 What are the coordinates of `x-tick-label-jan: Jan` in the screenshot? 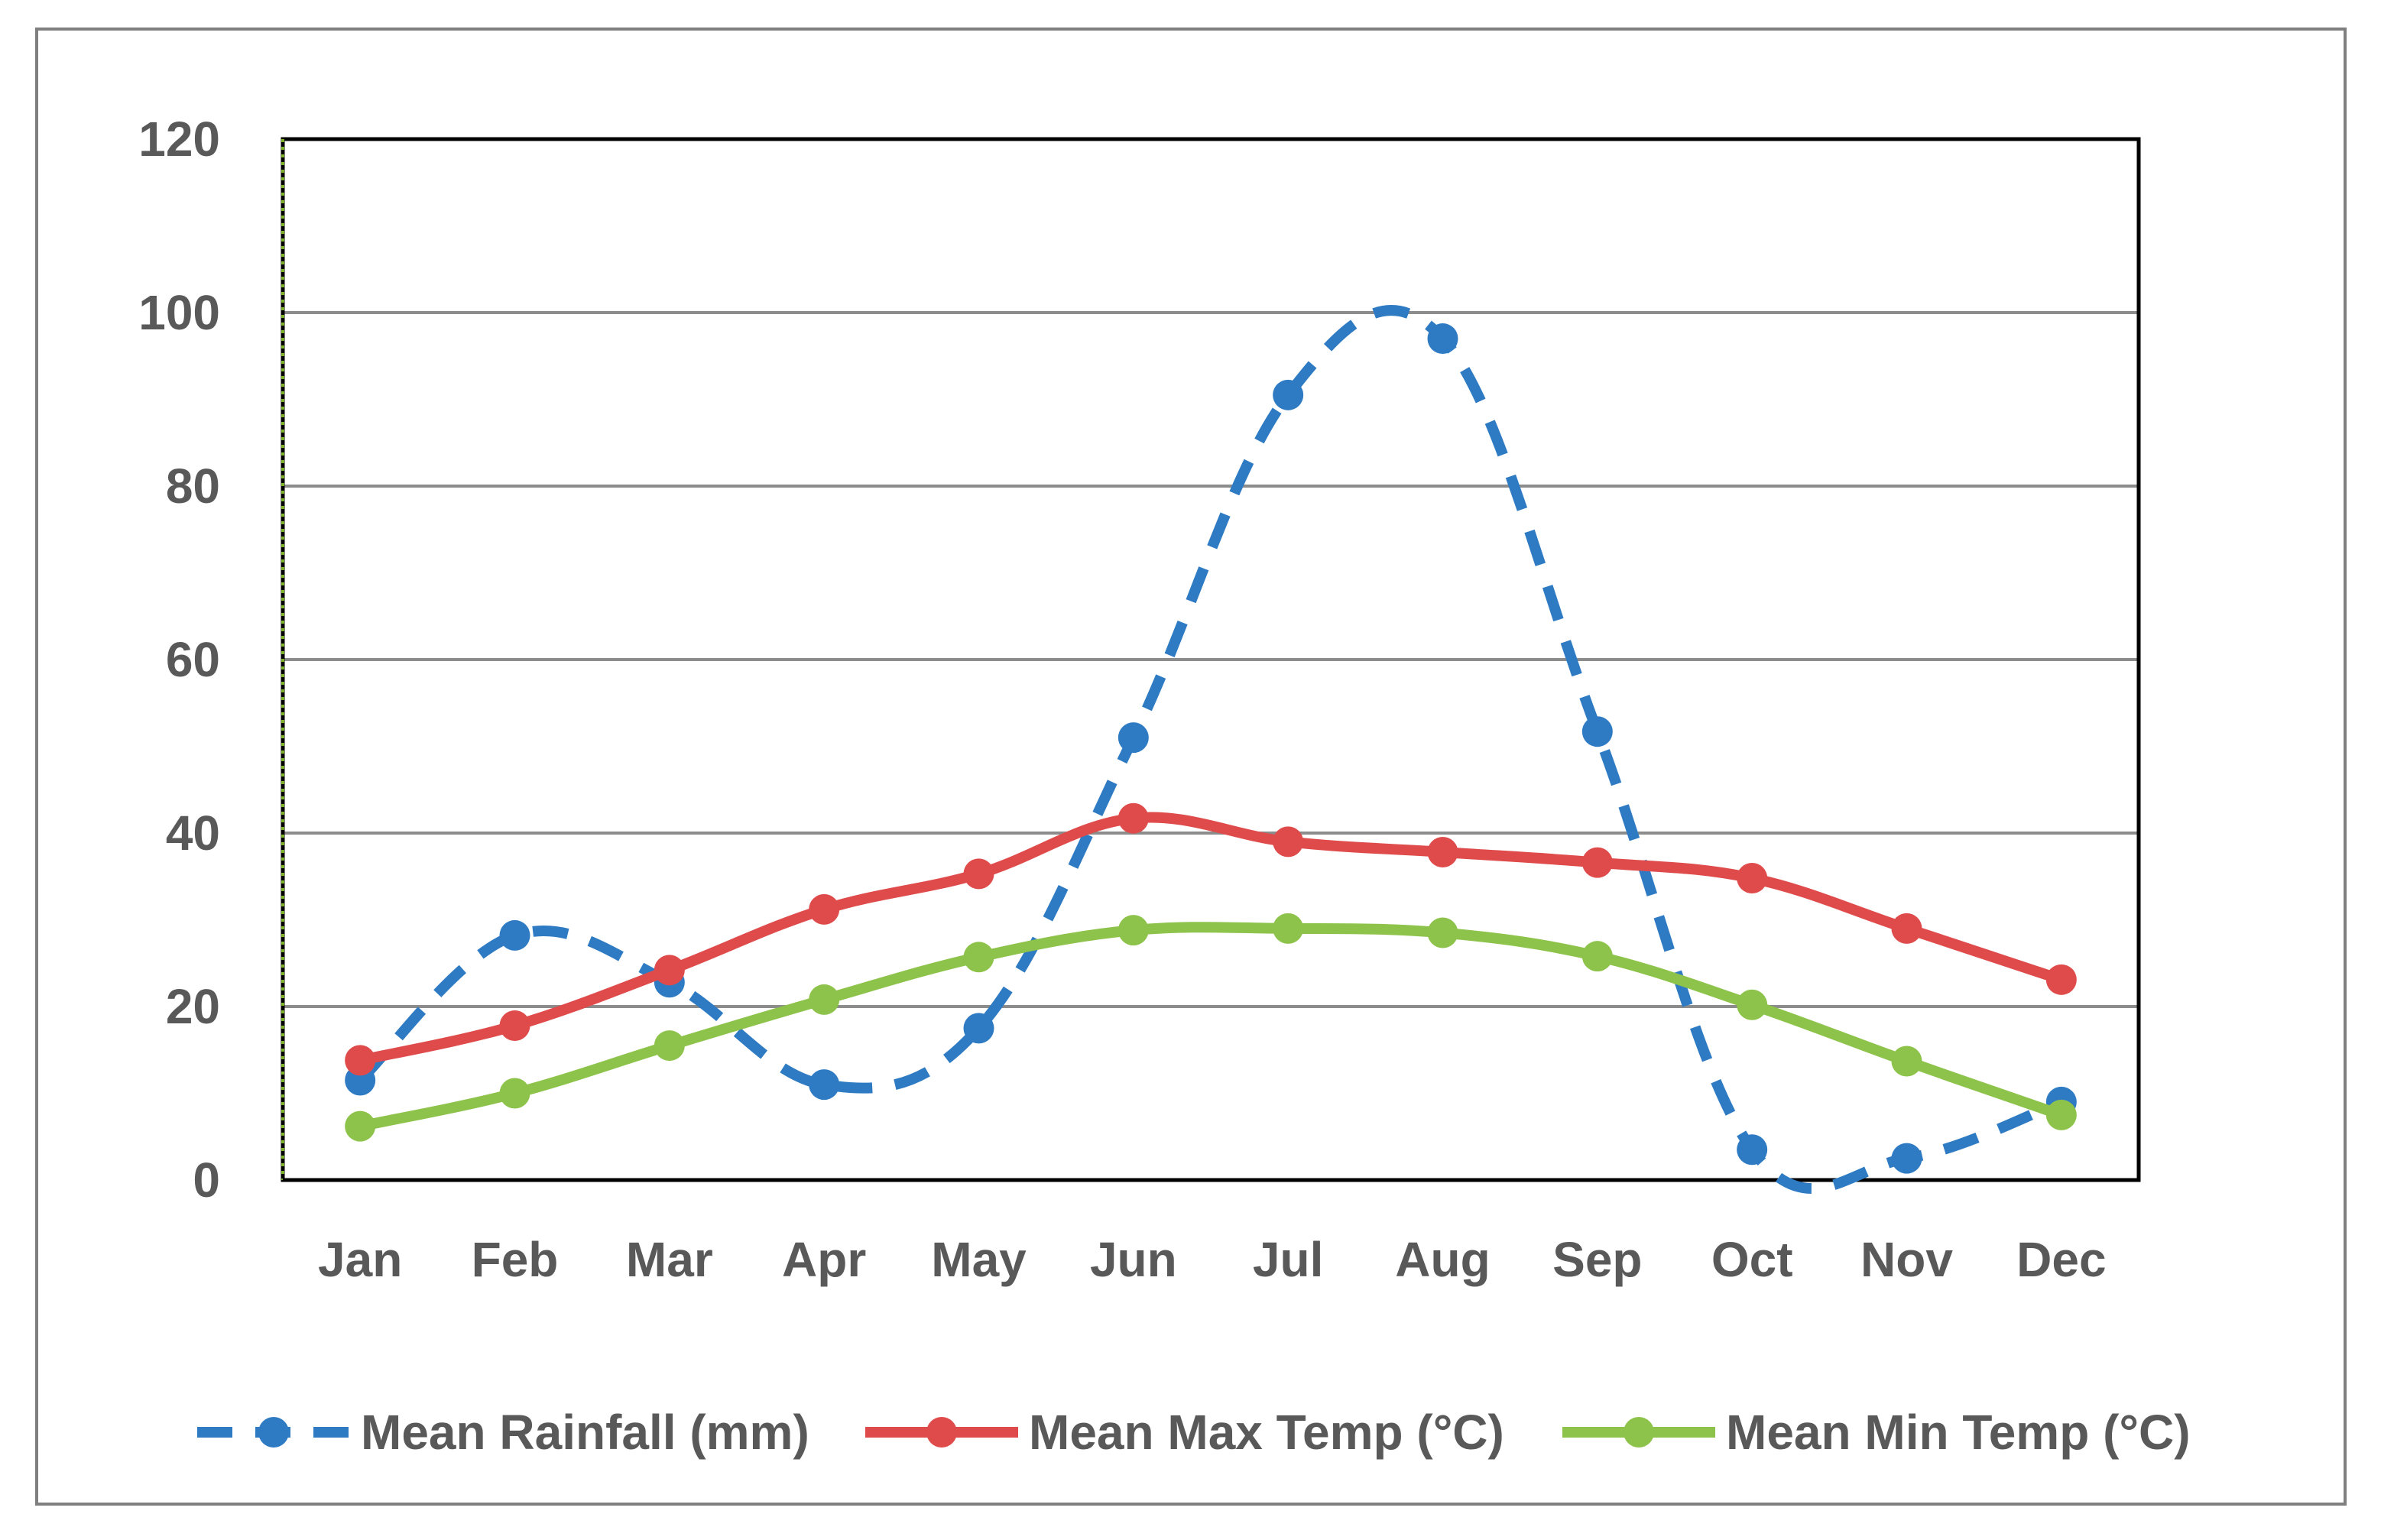 It's located at (360, 1259).